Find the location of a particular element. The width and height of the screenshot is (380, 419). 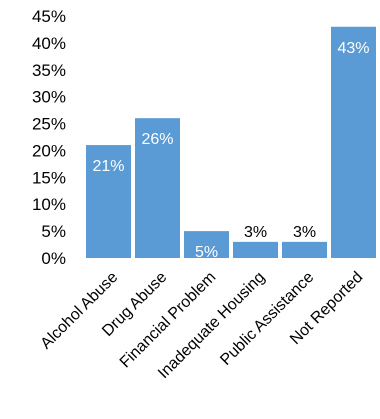

y-tick-label: 10% is located at coordinates (49, 204).